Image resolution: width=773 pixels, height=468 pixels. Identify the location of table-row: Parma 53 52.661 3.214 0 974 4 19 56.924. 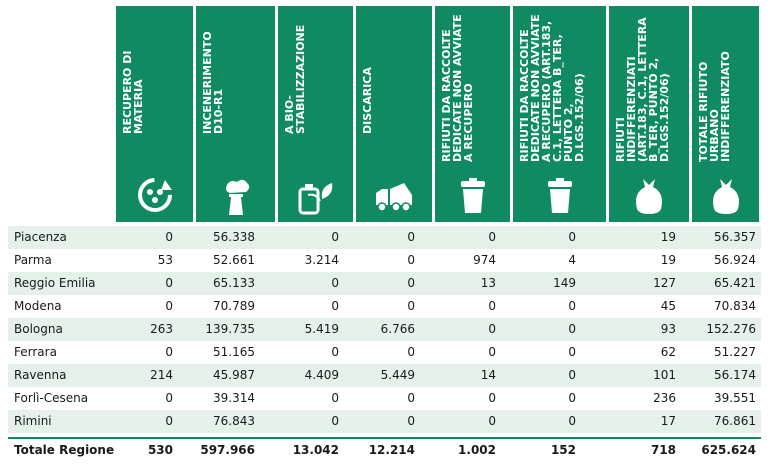
(384, 260).